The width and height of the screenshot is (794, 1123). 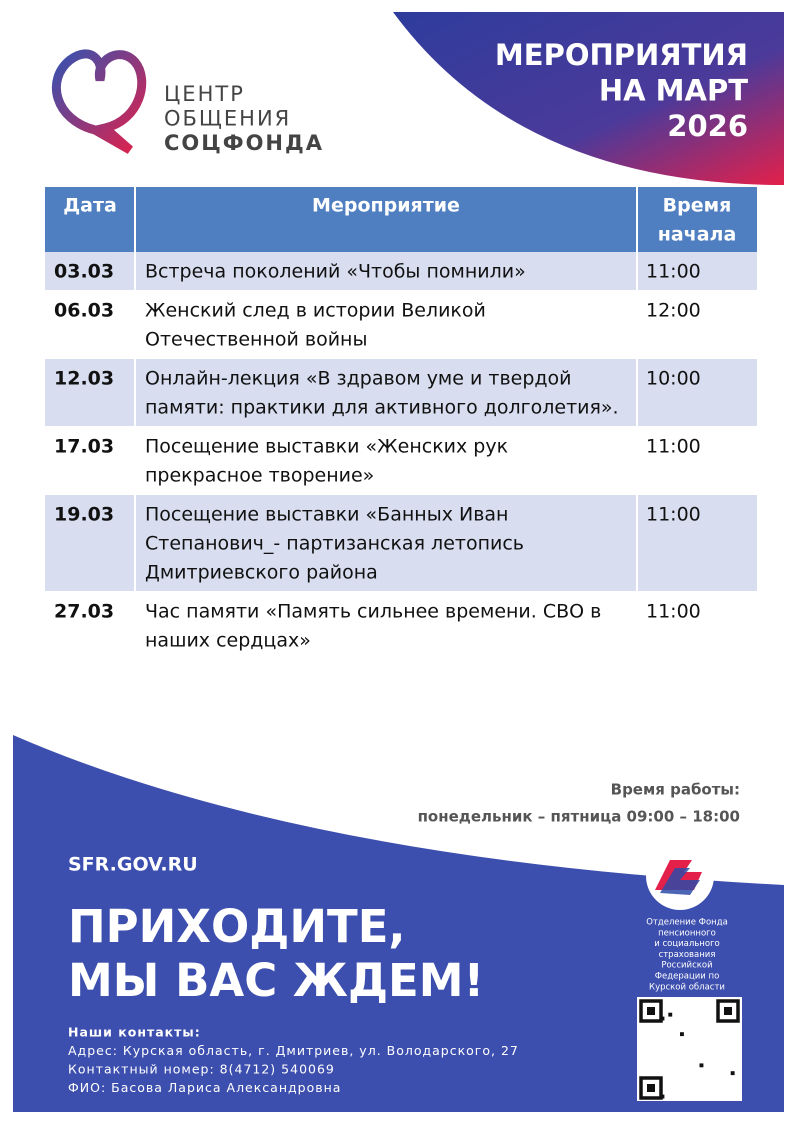 I want to click on event-cell: Отечественной войны, so click(x=256, y=340).